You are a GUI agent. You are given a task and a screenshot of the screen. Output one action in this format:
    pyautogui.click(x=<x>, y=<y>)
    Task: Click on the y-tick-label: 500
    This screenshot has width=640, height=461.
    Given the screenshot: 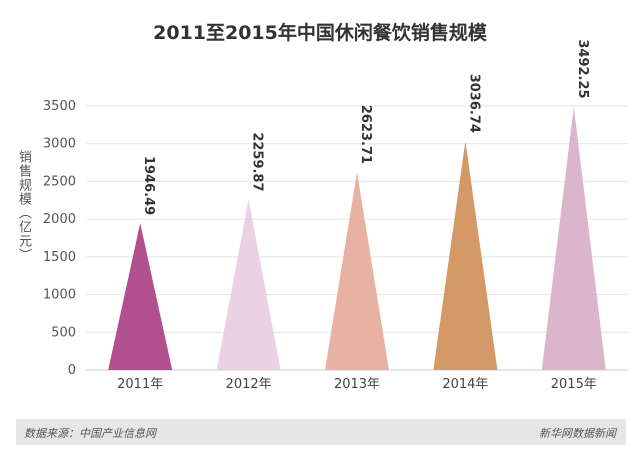 What is the action you would take?
    pyautogui.click(x=63, y=332)
    